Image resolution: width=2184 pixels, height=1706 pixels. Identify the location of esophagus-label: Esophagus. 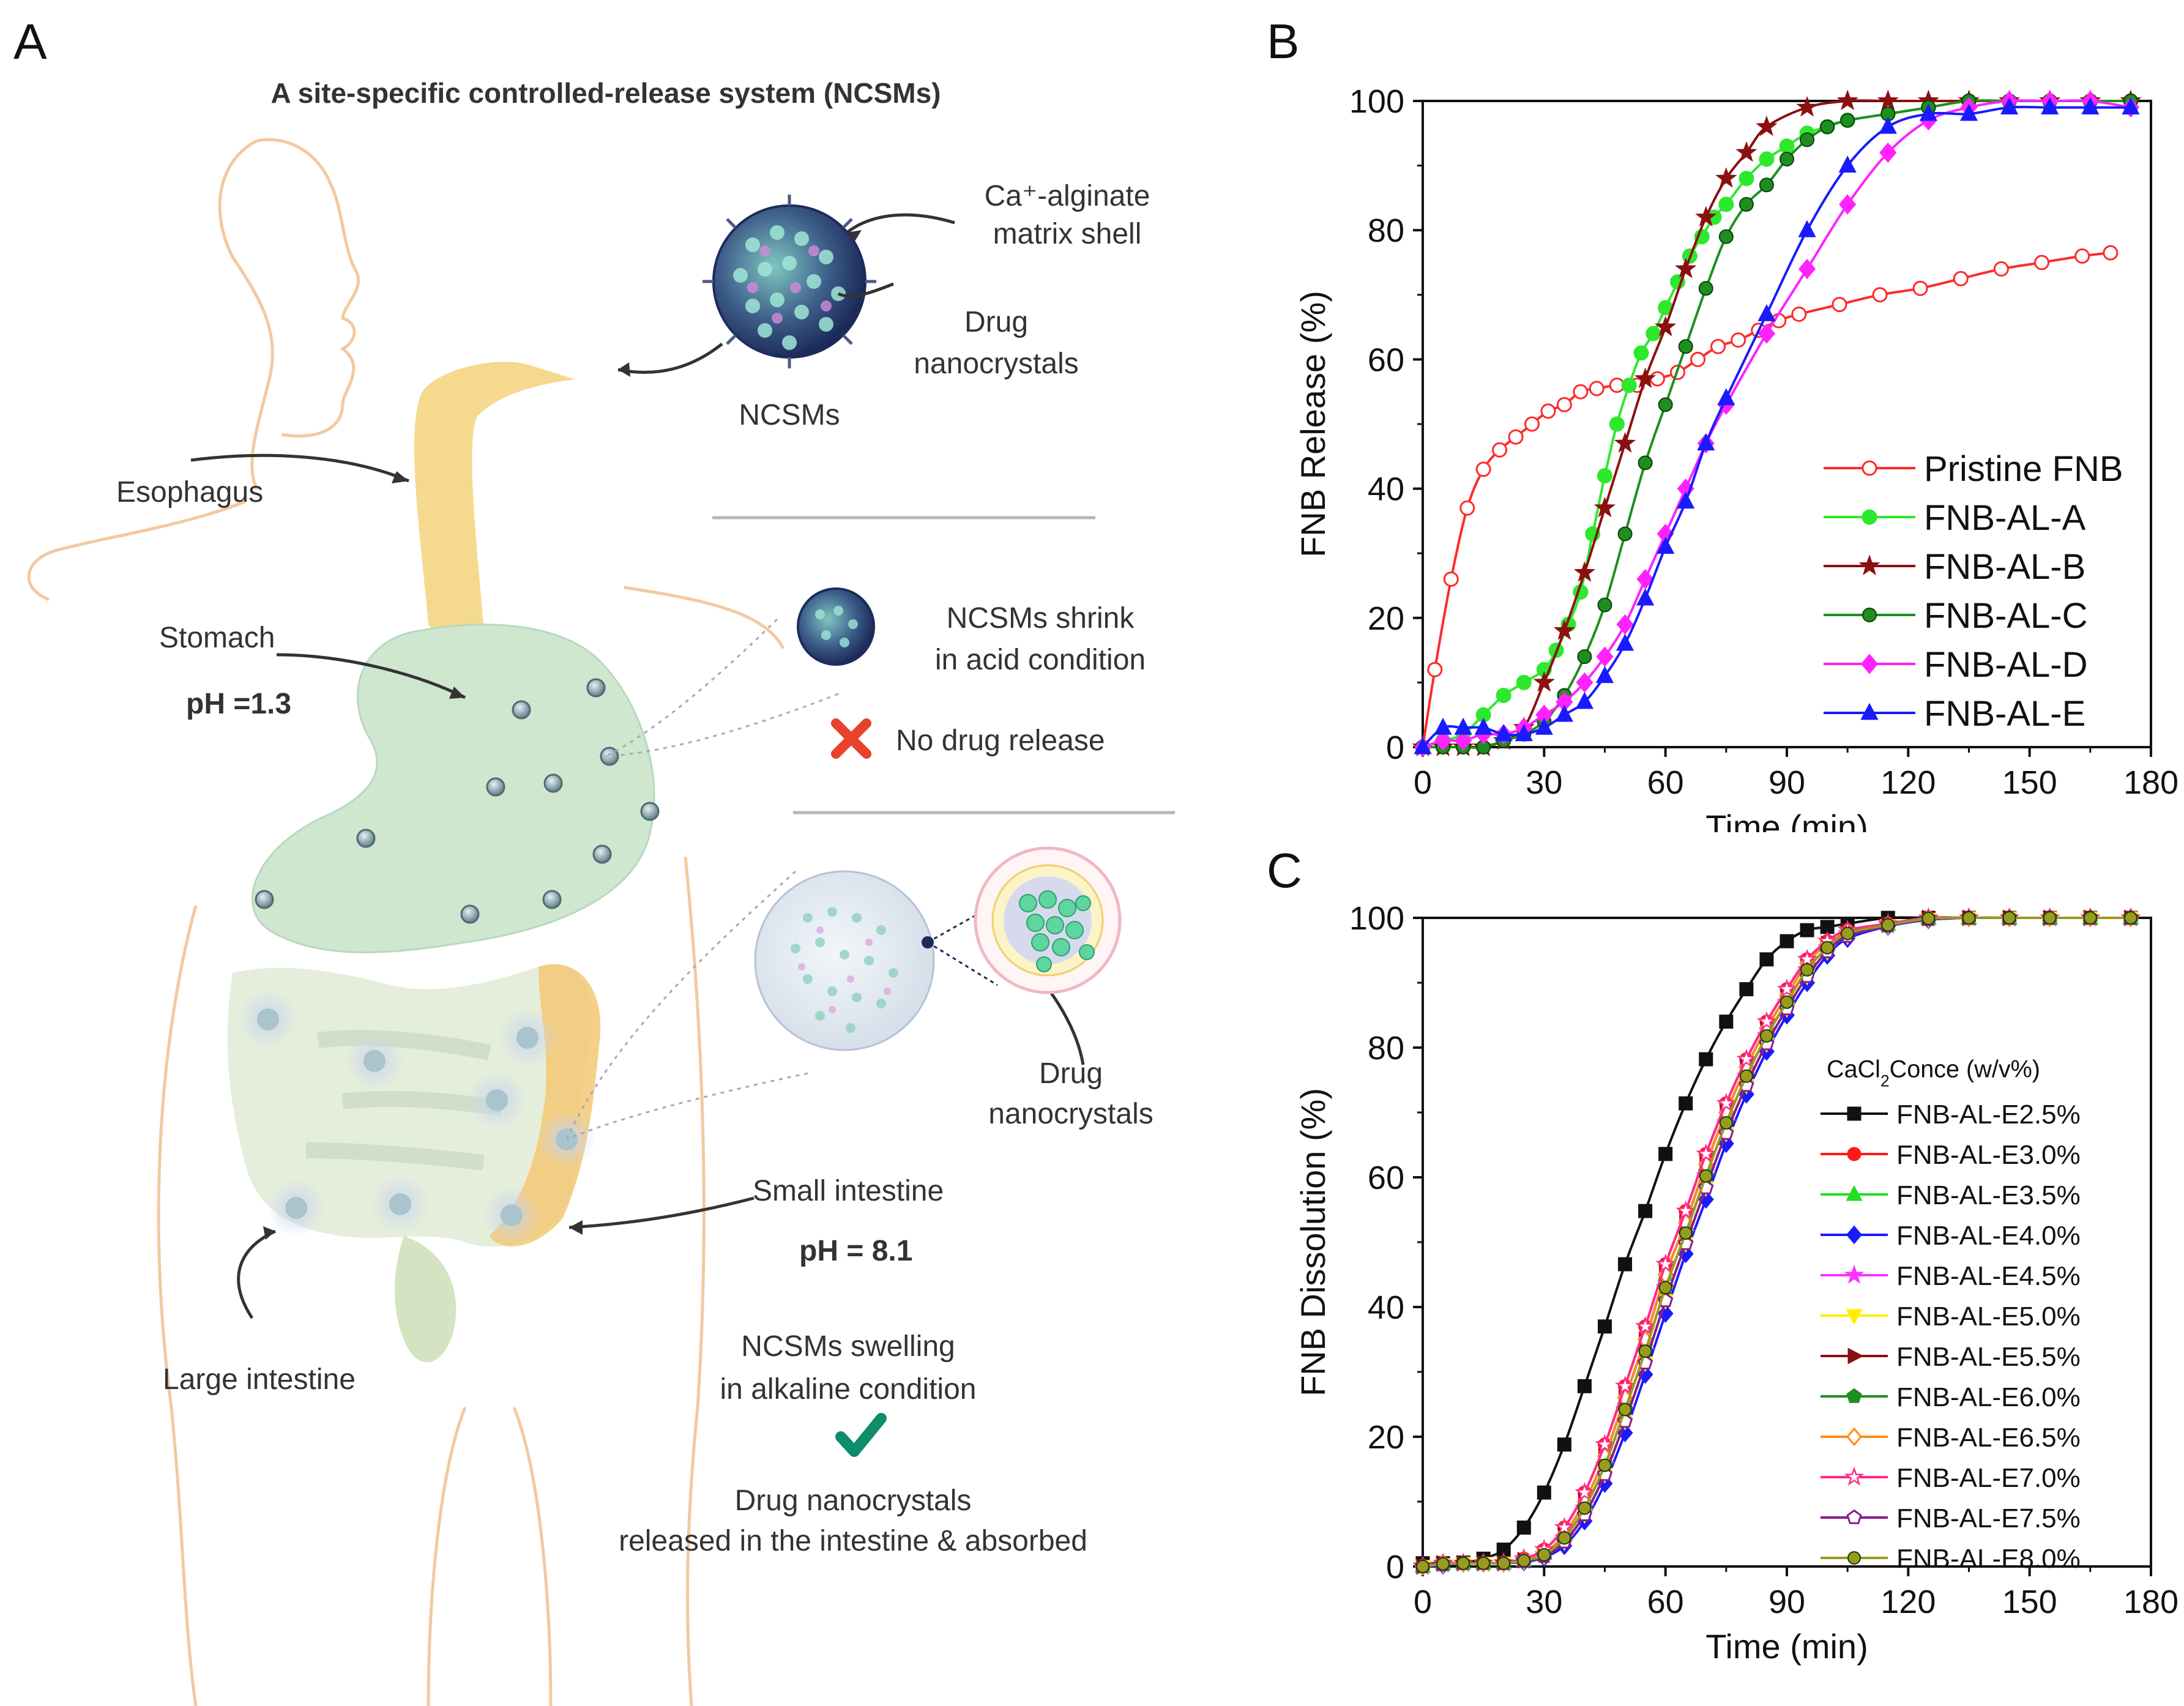
(189, 492).